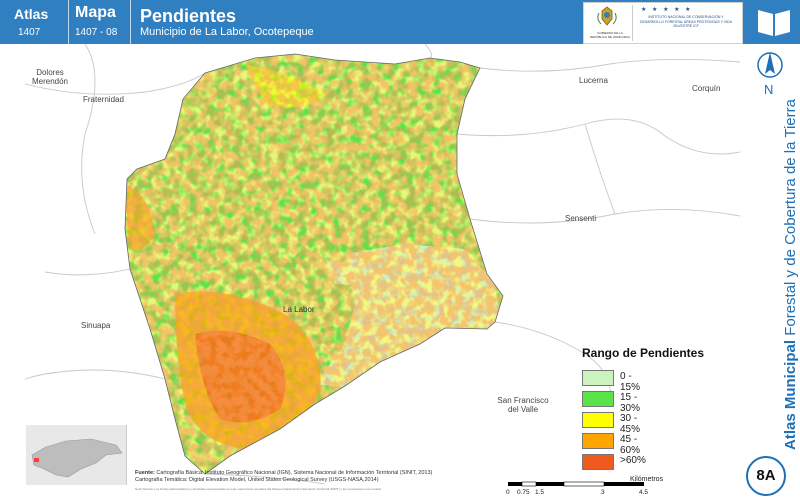 Image resolution: width=800 pixels, height=500 pixels. I want to click on north-label: N, so click(769, 89).